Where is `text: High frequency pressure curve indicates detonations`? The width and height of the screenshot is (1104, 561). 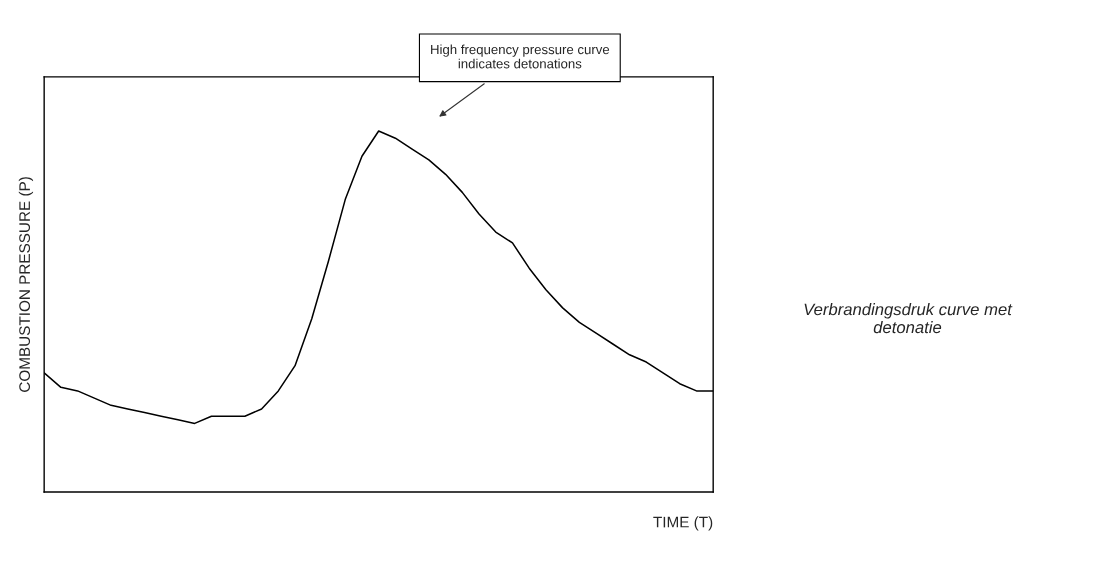
text: High frequency pressure curve indicates detonations is located at coordinates (520, 56).